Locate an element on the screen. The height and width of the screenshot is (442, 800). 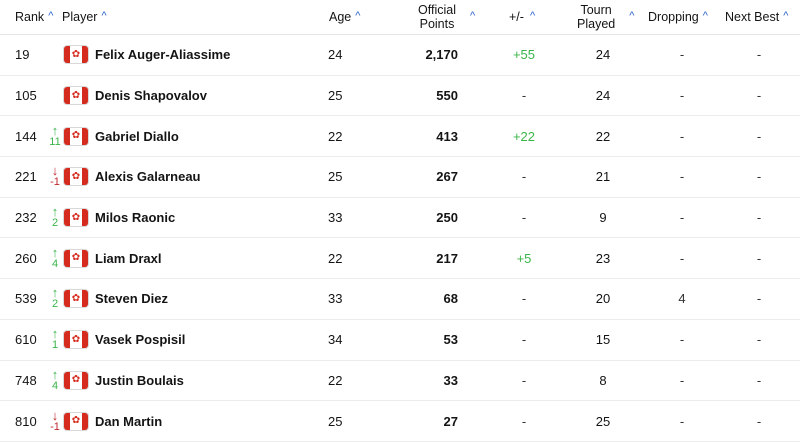
table-row: 748 ↑ 4 ✿ Justin Boulais 22 33 - 8 - - is located at coordinates (400, 381).